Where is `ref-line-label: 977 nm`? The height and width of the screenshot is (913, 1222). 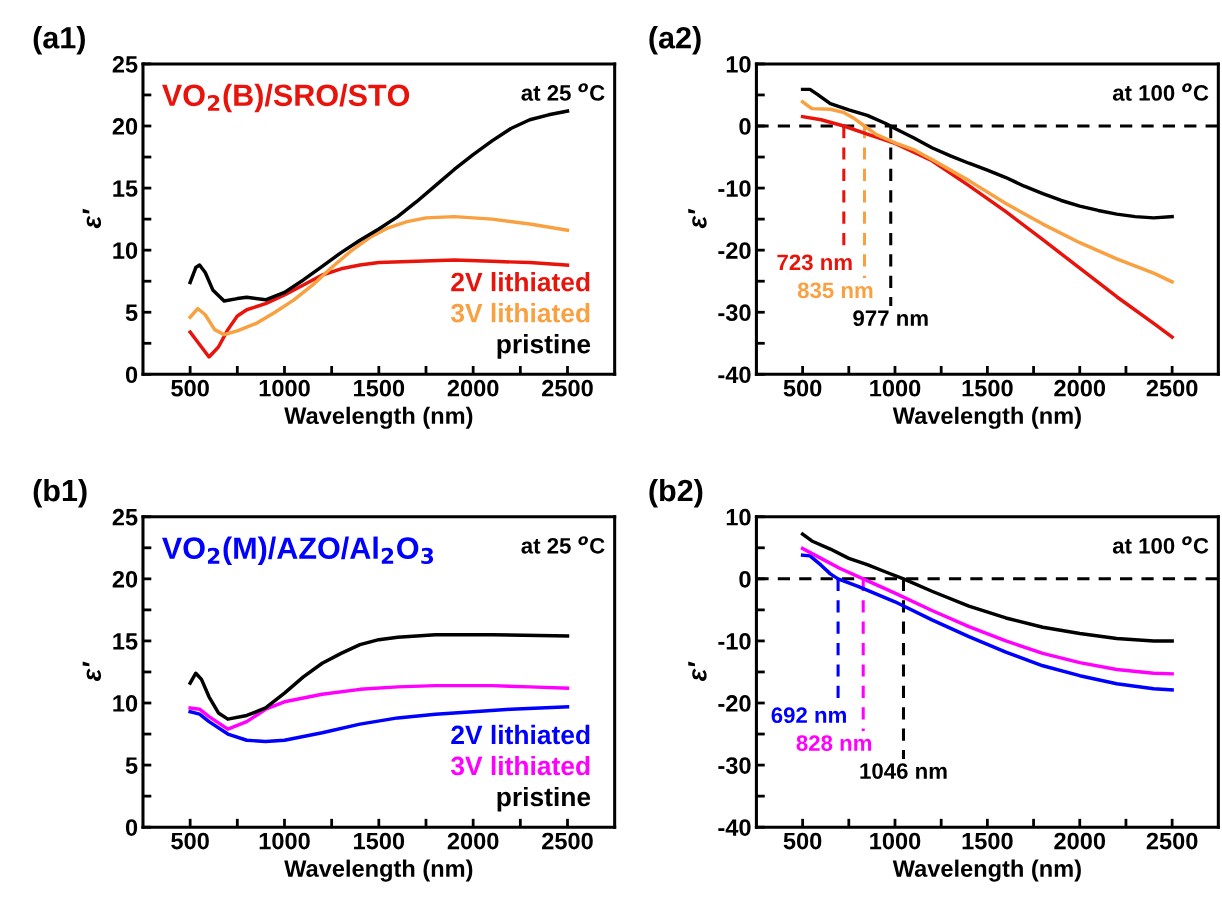 ref-line-label: 977 nm is located at coordinates (890, 318).